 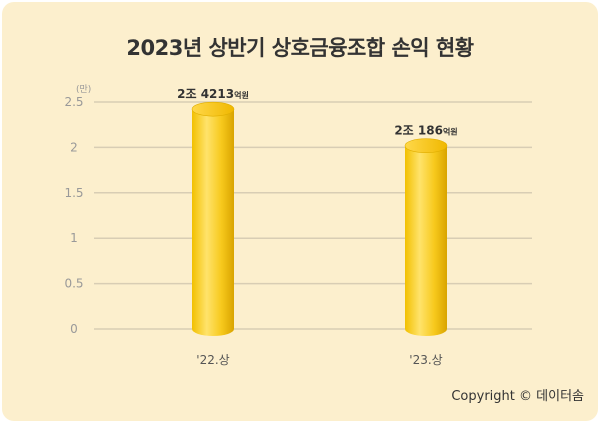 I want to click on data-label: 2조 4213억원, so click(x=213, y=94).